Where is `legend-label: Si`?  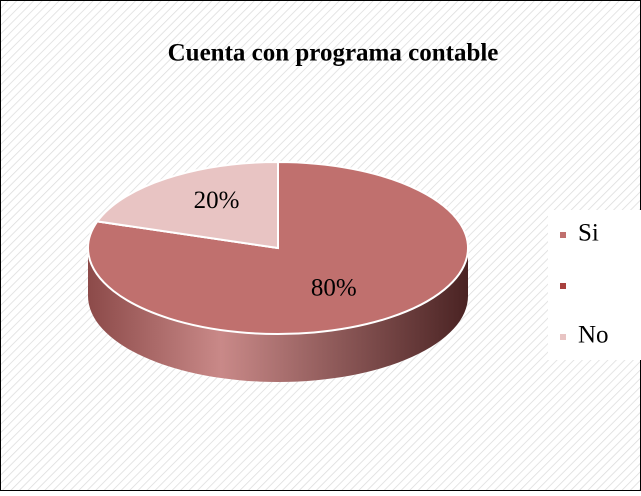 legend-label: Si is located at coordinates (588, 233).